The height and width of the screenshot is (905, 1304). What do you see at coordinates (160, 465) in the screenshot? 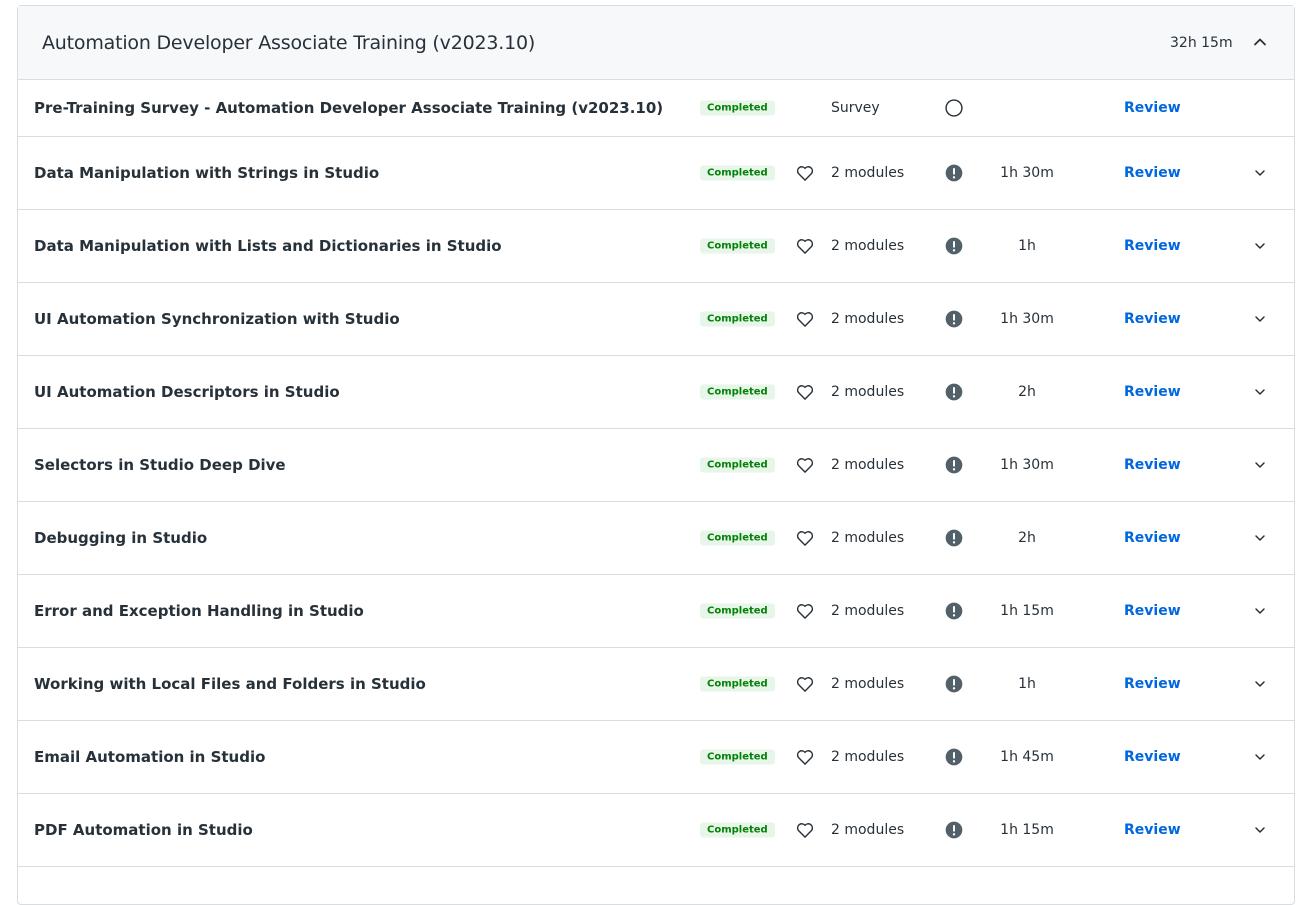
I see `course-title: Selectors in Studio Deep Dive` at bounding box center [160, 465].